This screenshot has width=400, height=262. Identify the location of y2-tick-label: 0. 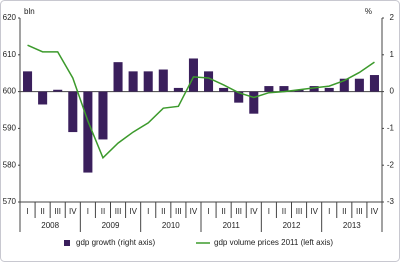
(392, 91).